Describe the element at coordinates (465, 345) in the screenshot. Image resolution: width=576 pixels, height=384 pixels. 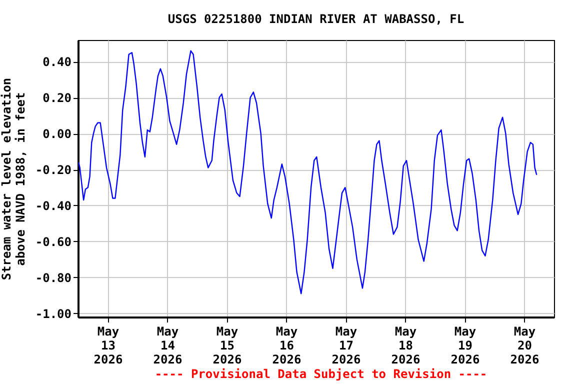
I see `x-tick-label: May 19 2026` at that location.